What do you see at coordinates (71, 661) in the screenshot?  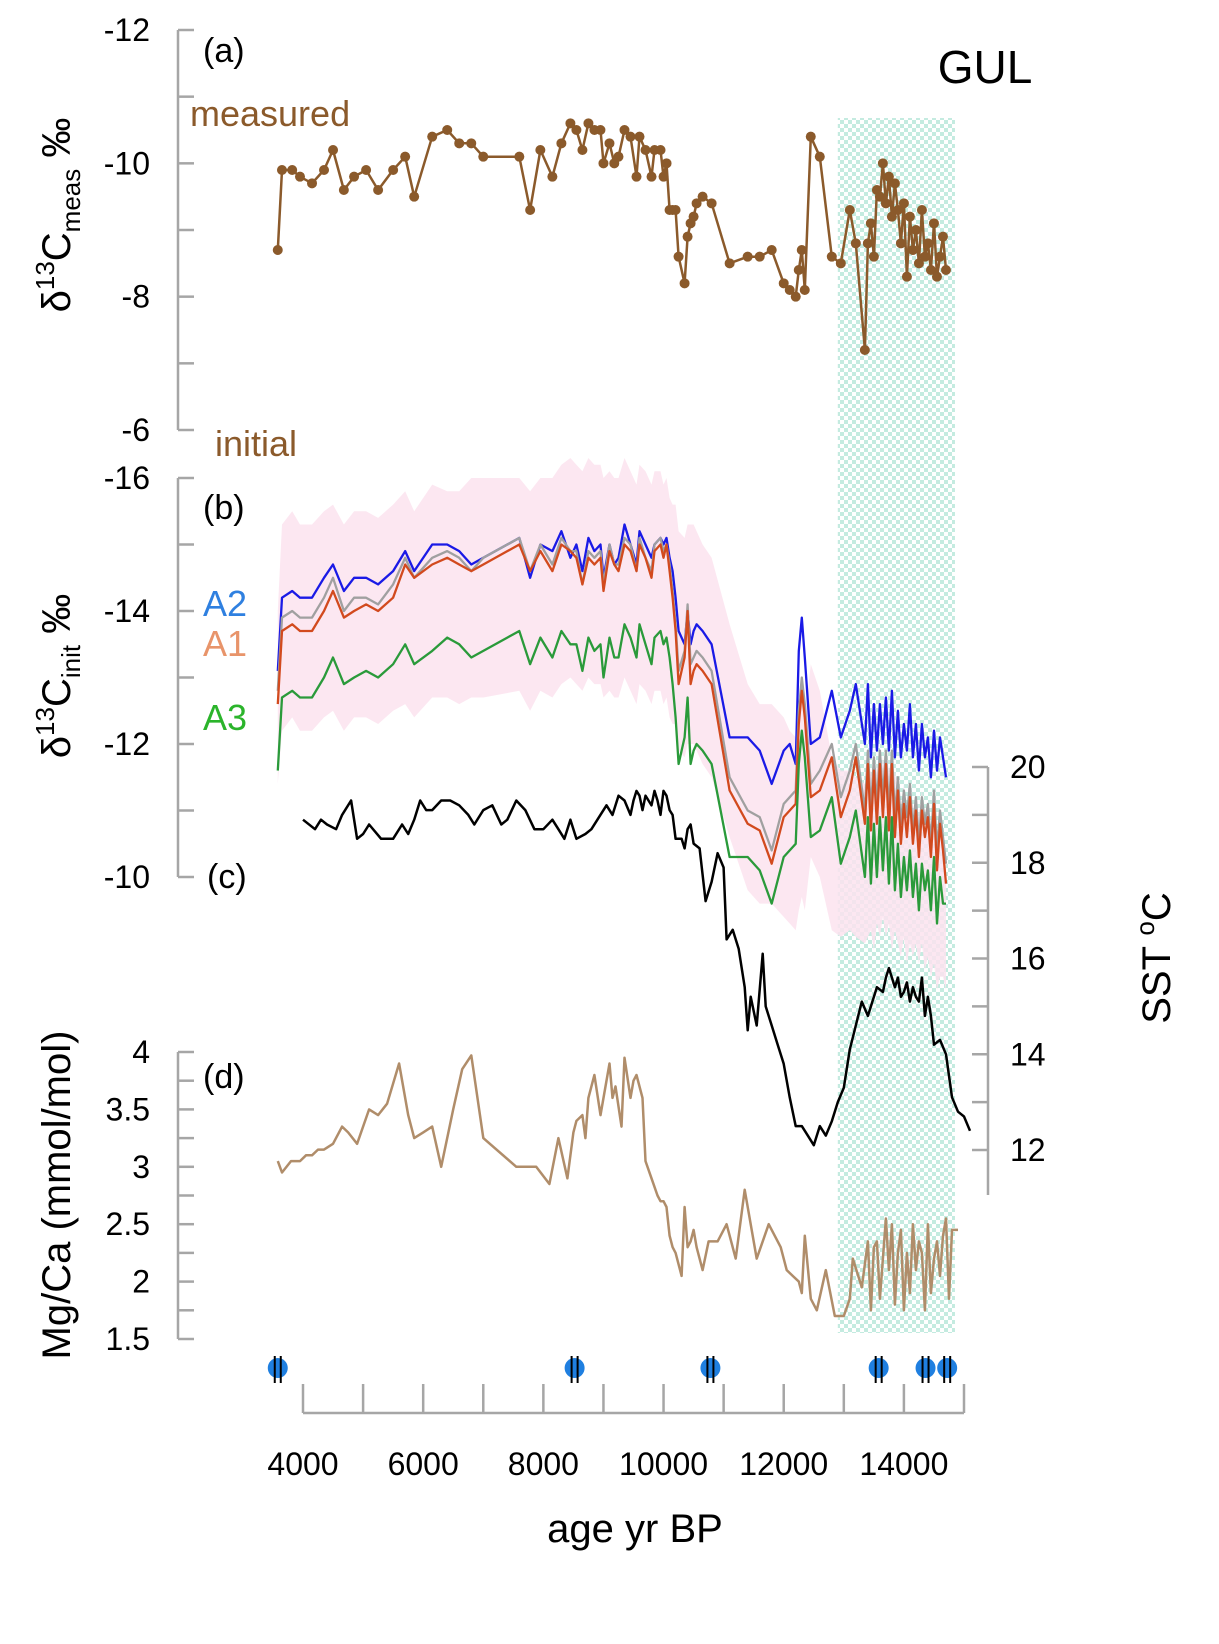 I see `panel-b-ylabel-sub: init` at bounding box center [71, 661].